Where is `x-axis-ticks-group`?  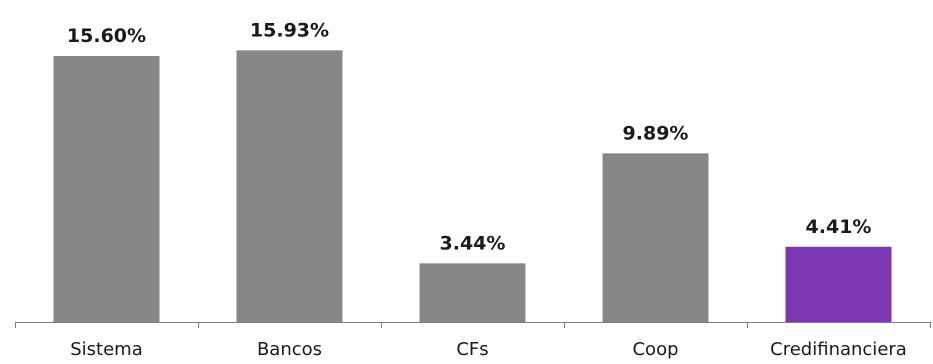
x-axis-ticks-group is located at coordinates (473, 325).